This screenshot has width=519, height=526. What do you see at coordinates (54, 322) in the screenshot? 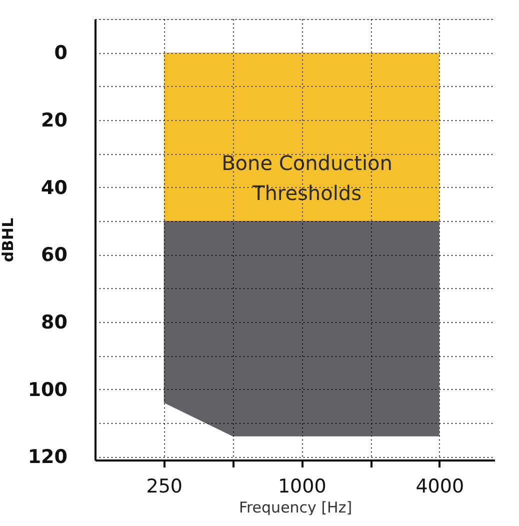
I see `y-tick-label: 80` at bounding box center [54, 322].